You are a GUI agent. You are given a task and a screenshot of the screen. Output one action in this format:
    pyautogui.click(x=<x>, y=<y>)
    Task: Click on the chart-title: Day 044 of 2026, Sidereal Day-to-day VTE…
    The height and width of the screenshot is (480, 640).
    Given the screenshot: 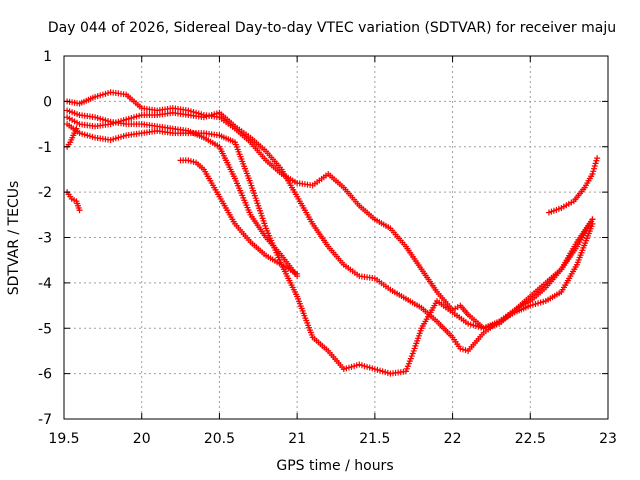 What is the action you would take?
    pyautogui.click(x=332, y=28)
    